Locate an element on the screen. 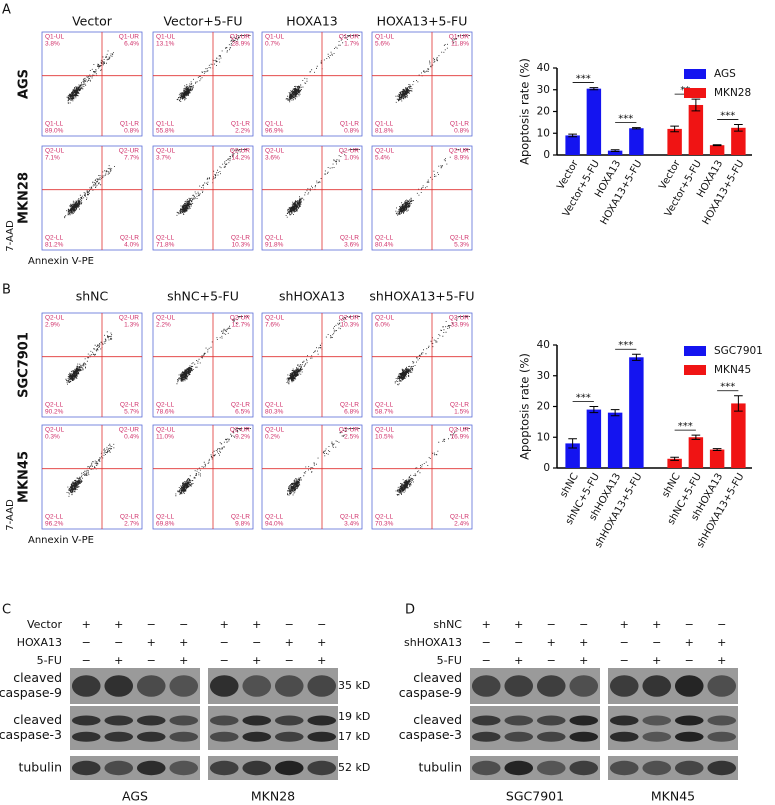 The height and width of the screenshot is (805, 775). quadrant-name: Q1-UR is located at coordinates (129, 37).